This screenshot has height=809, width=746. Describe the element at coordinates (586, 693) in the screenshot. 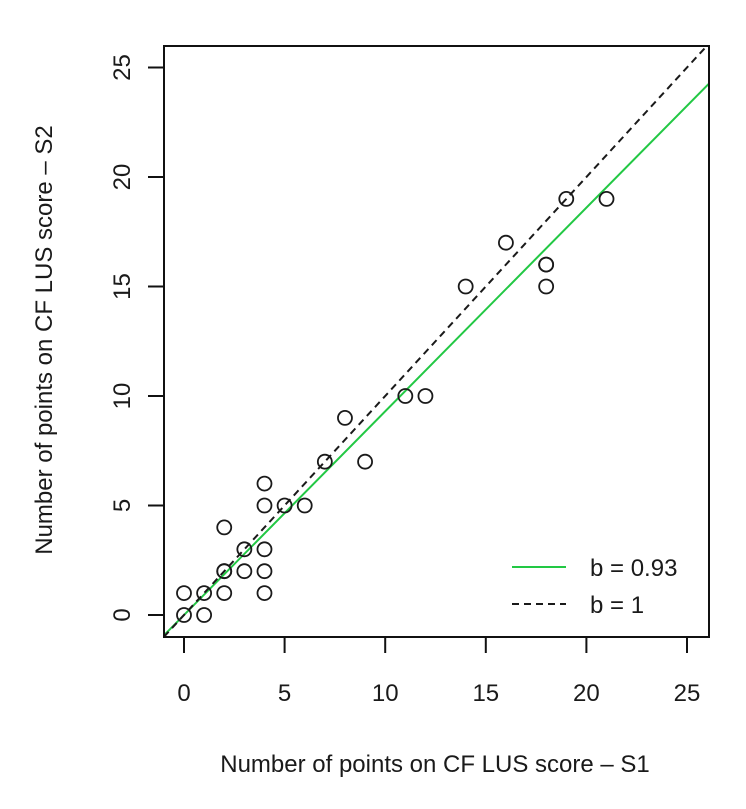

I see `x-tick-label: 20` at that location.